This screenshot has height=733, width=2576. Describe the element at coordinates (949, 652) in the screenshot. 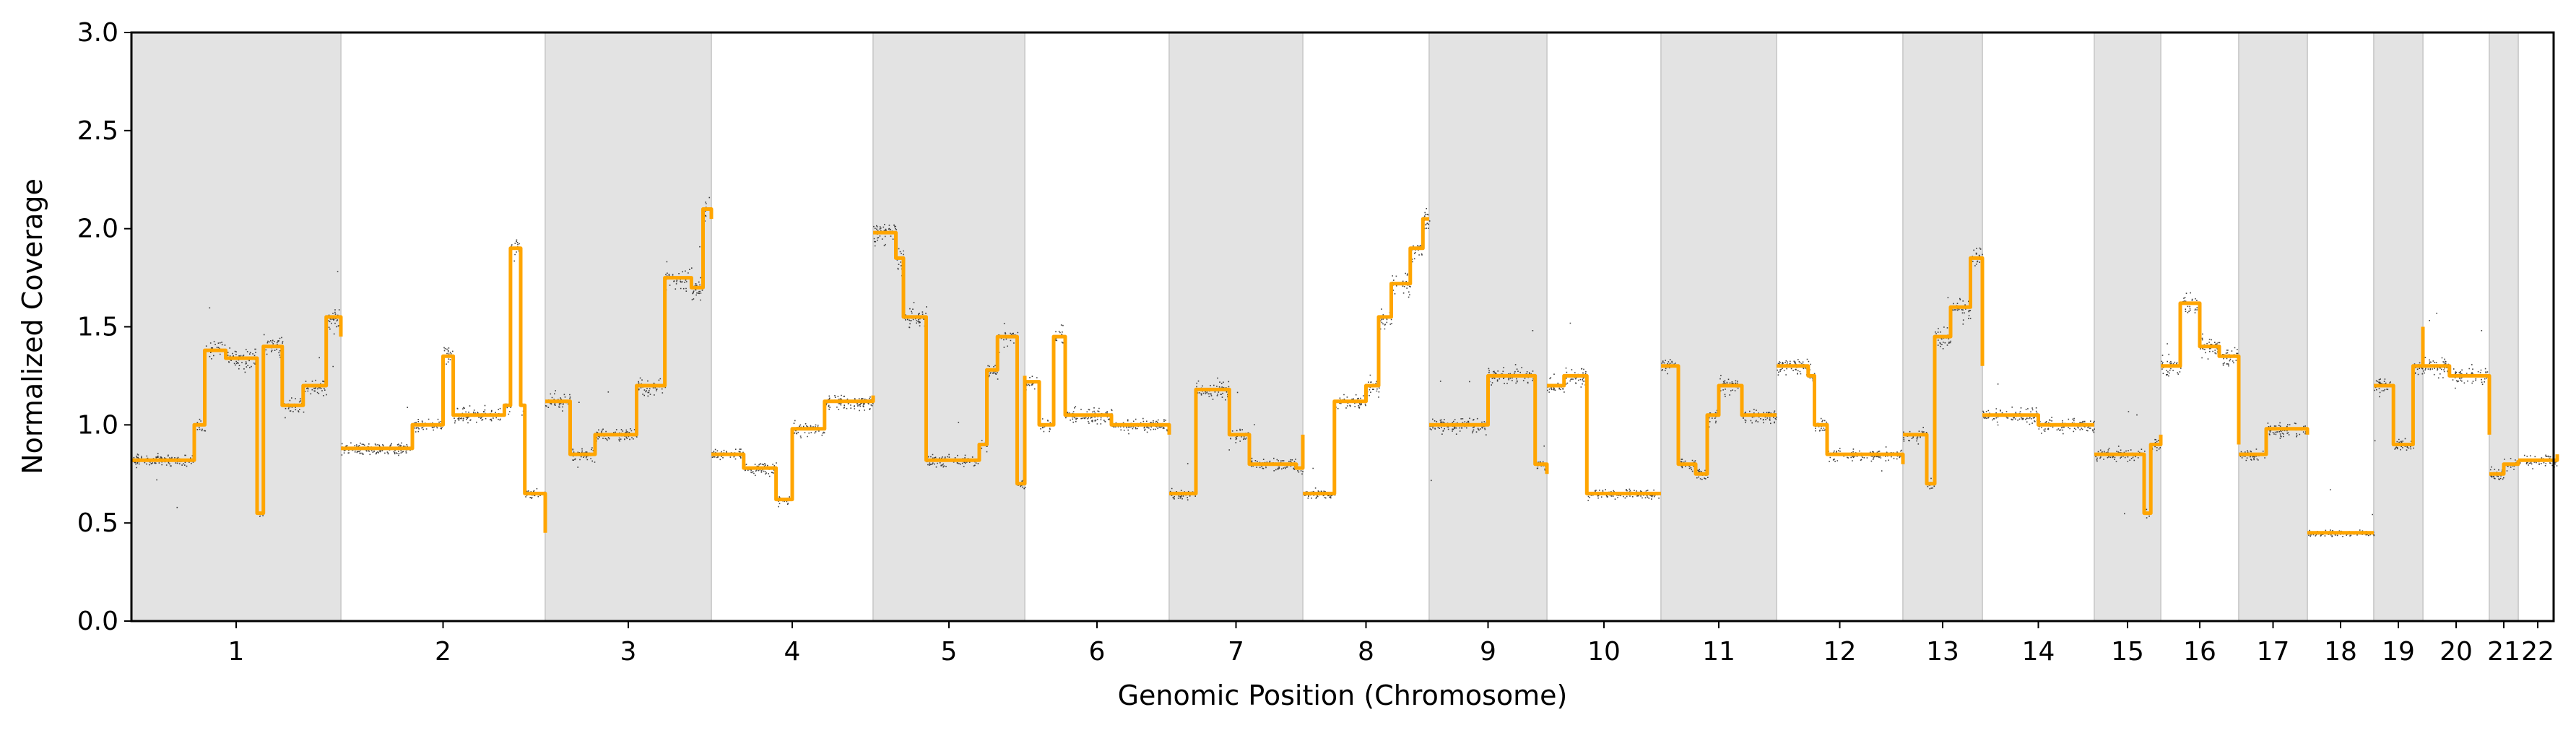

I see `x-tick-label: 5` at that location.